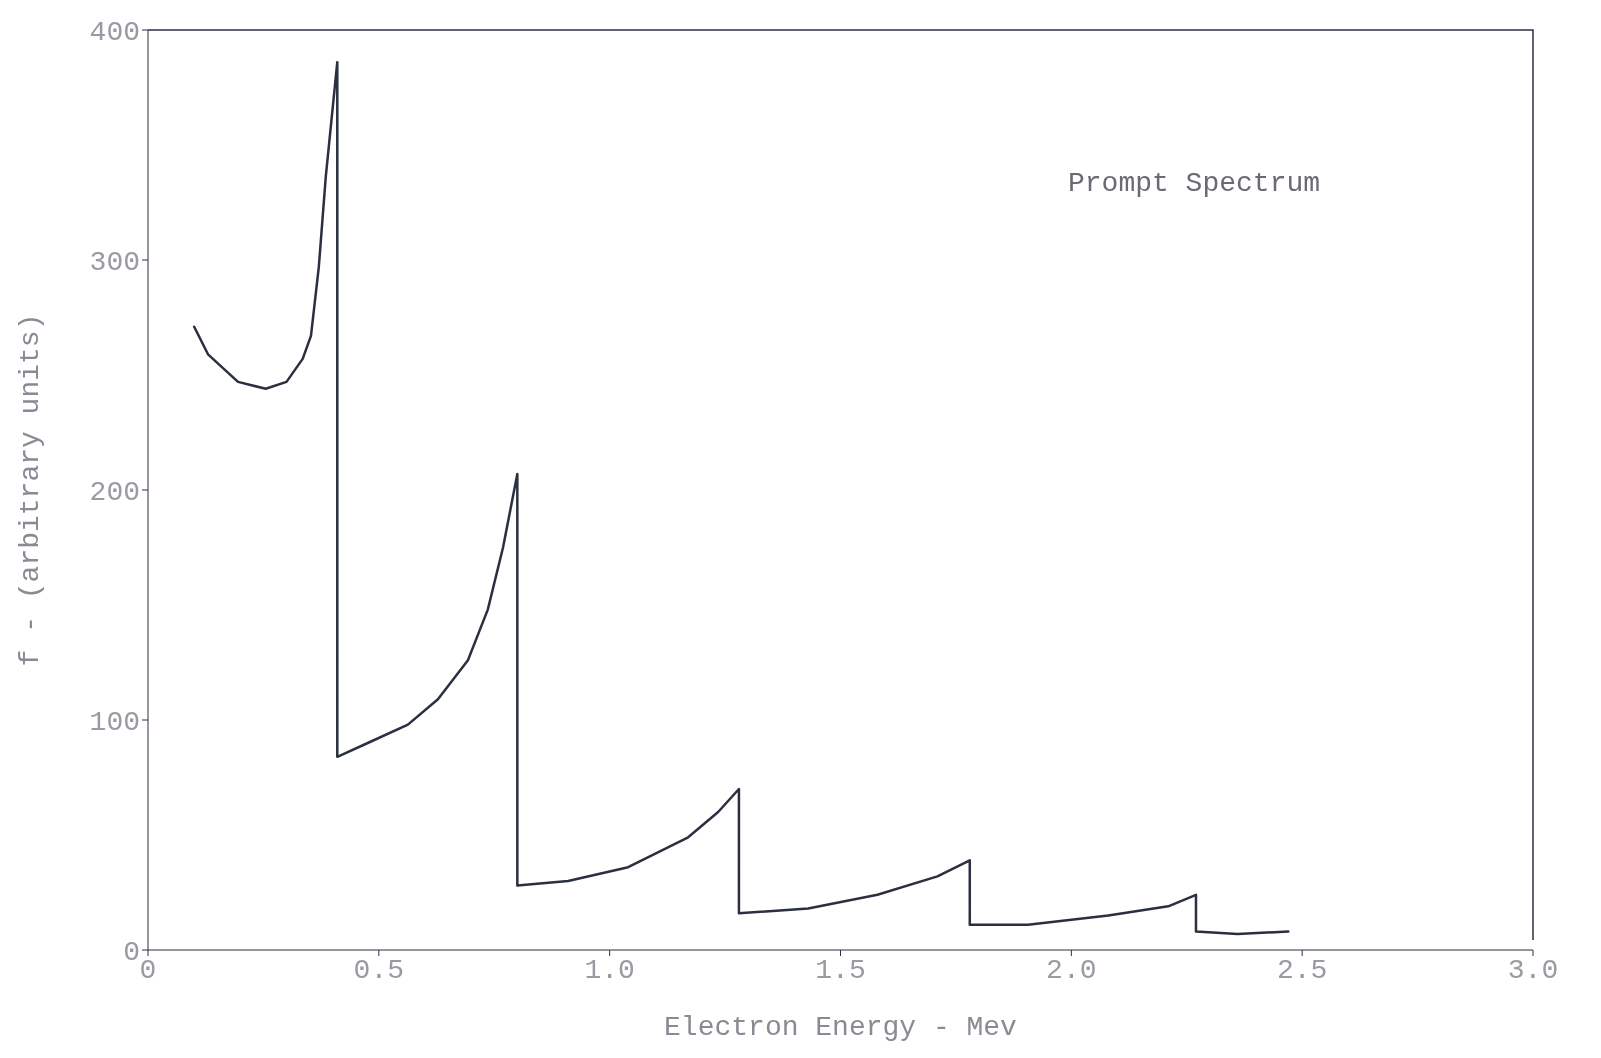 The height and width of the screenshot is (1058, 1601). I want to click on y-tick-label: 400, so click(114, 32).